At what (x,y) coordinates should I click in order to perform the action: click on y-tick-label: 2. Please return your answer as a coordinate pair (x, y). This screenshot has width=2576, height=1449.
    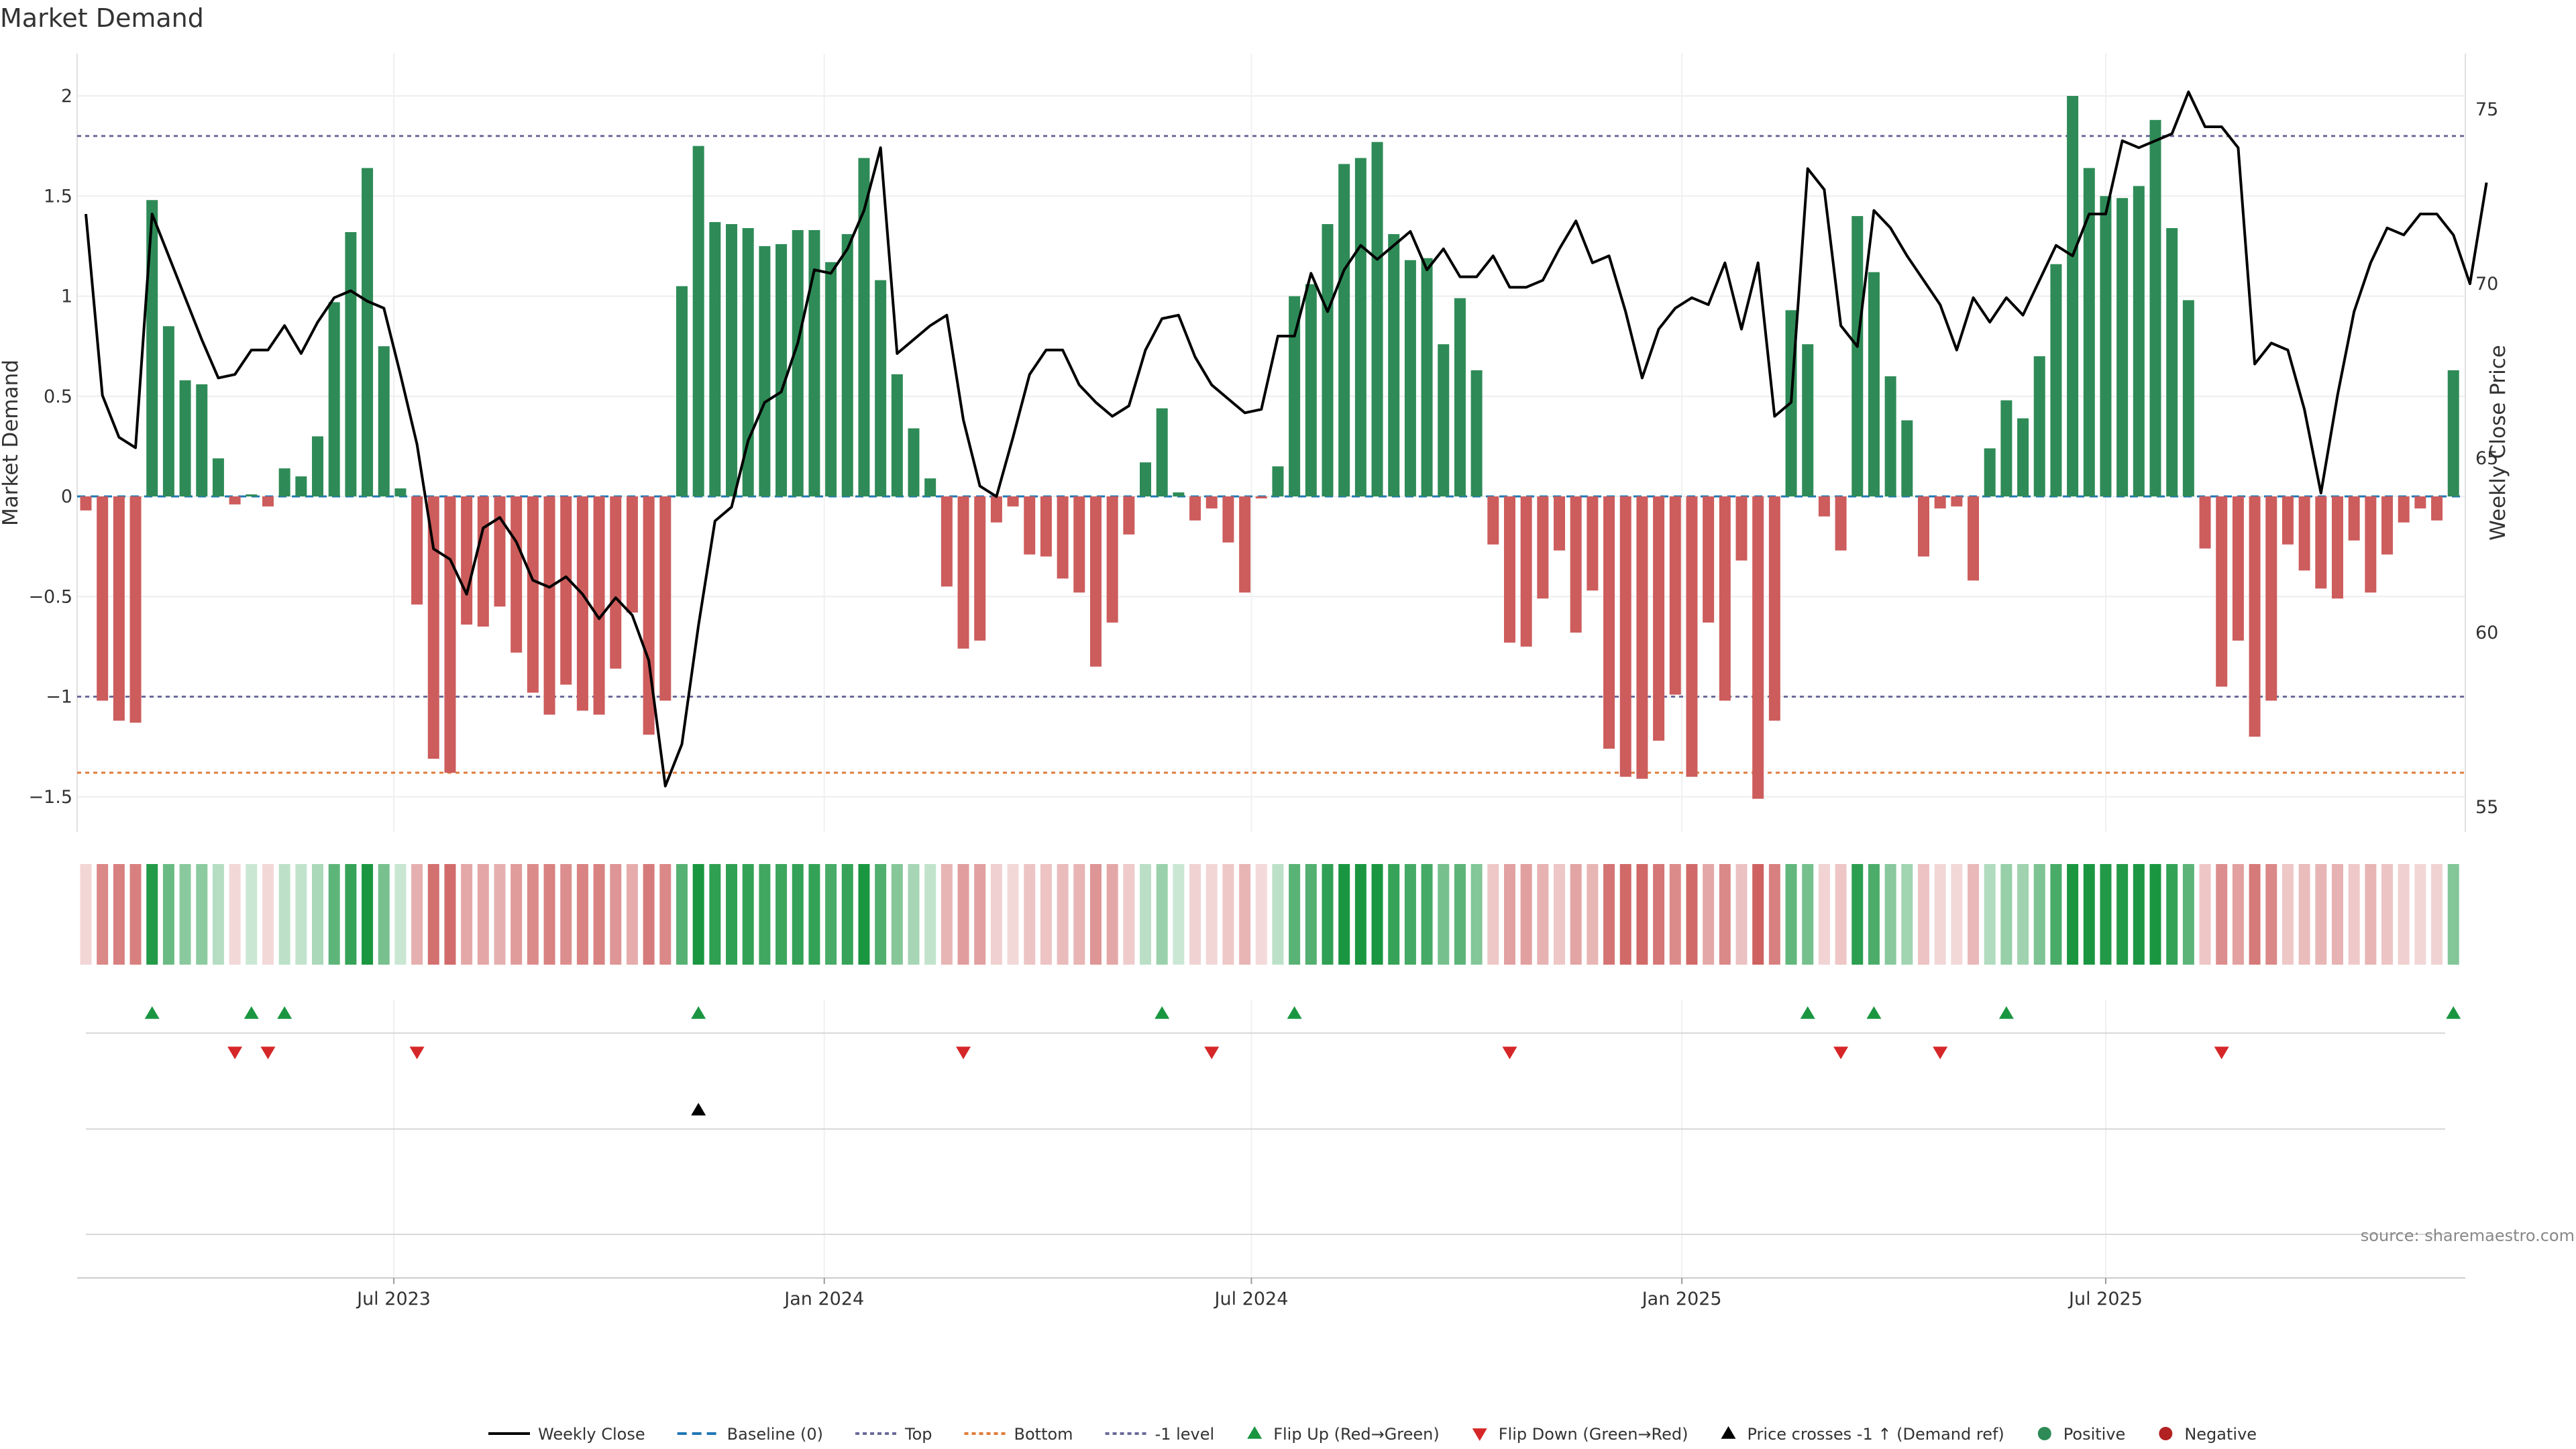
    Looking at the image, I should click on (66, 96).